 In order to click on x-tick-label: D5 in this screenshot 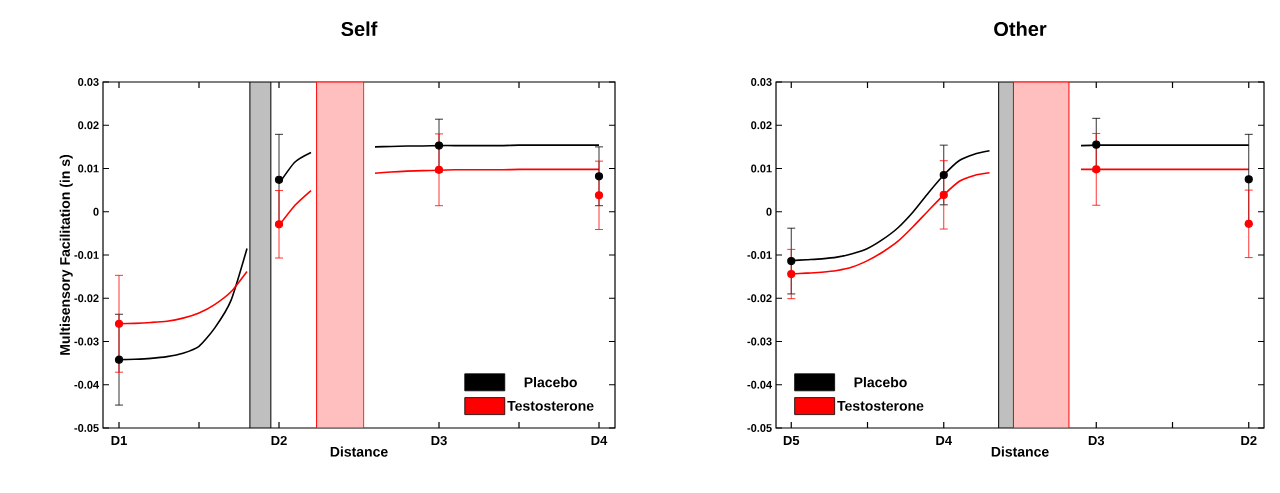, I will do `click(791, 440)`.